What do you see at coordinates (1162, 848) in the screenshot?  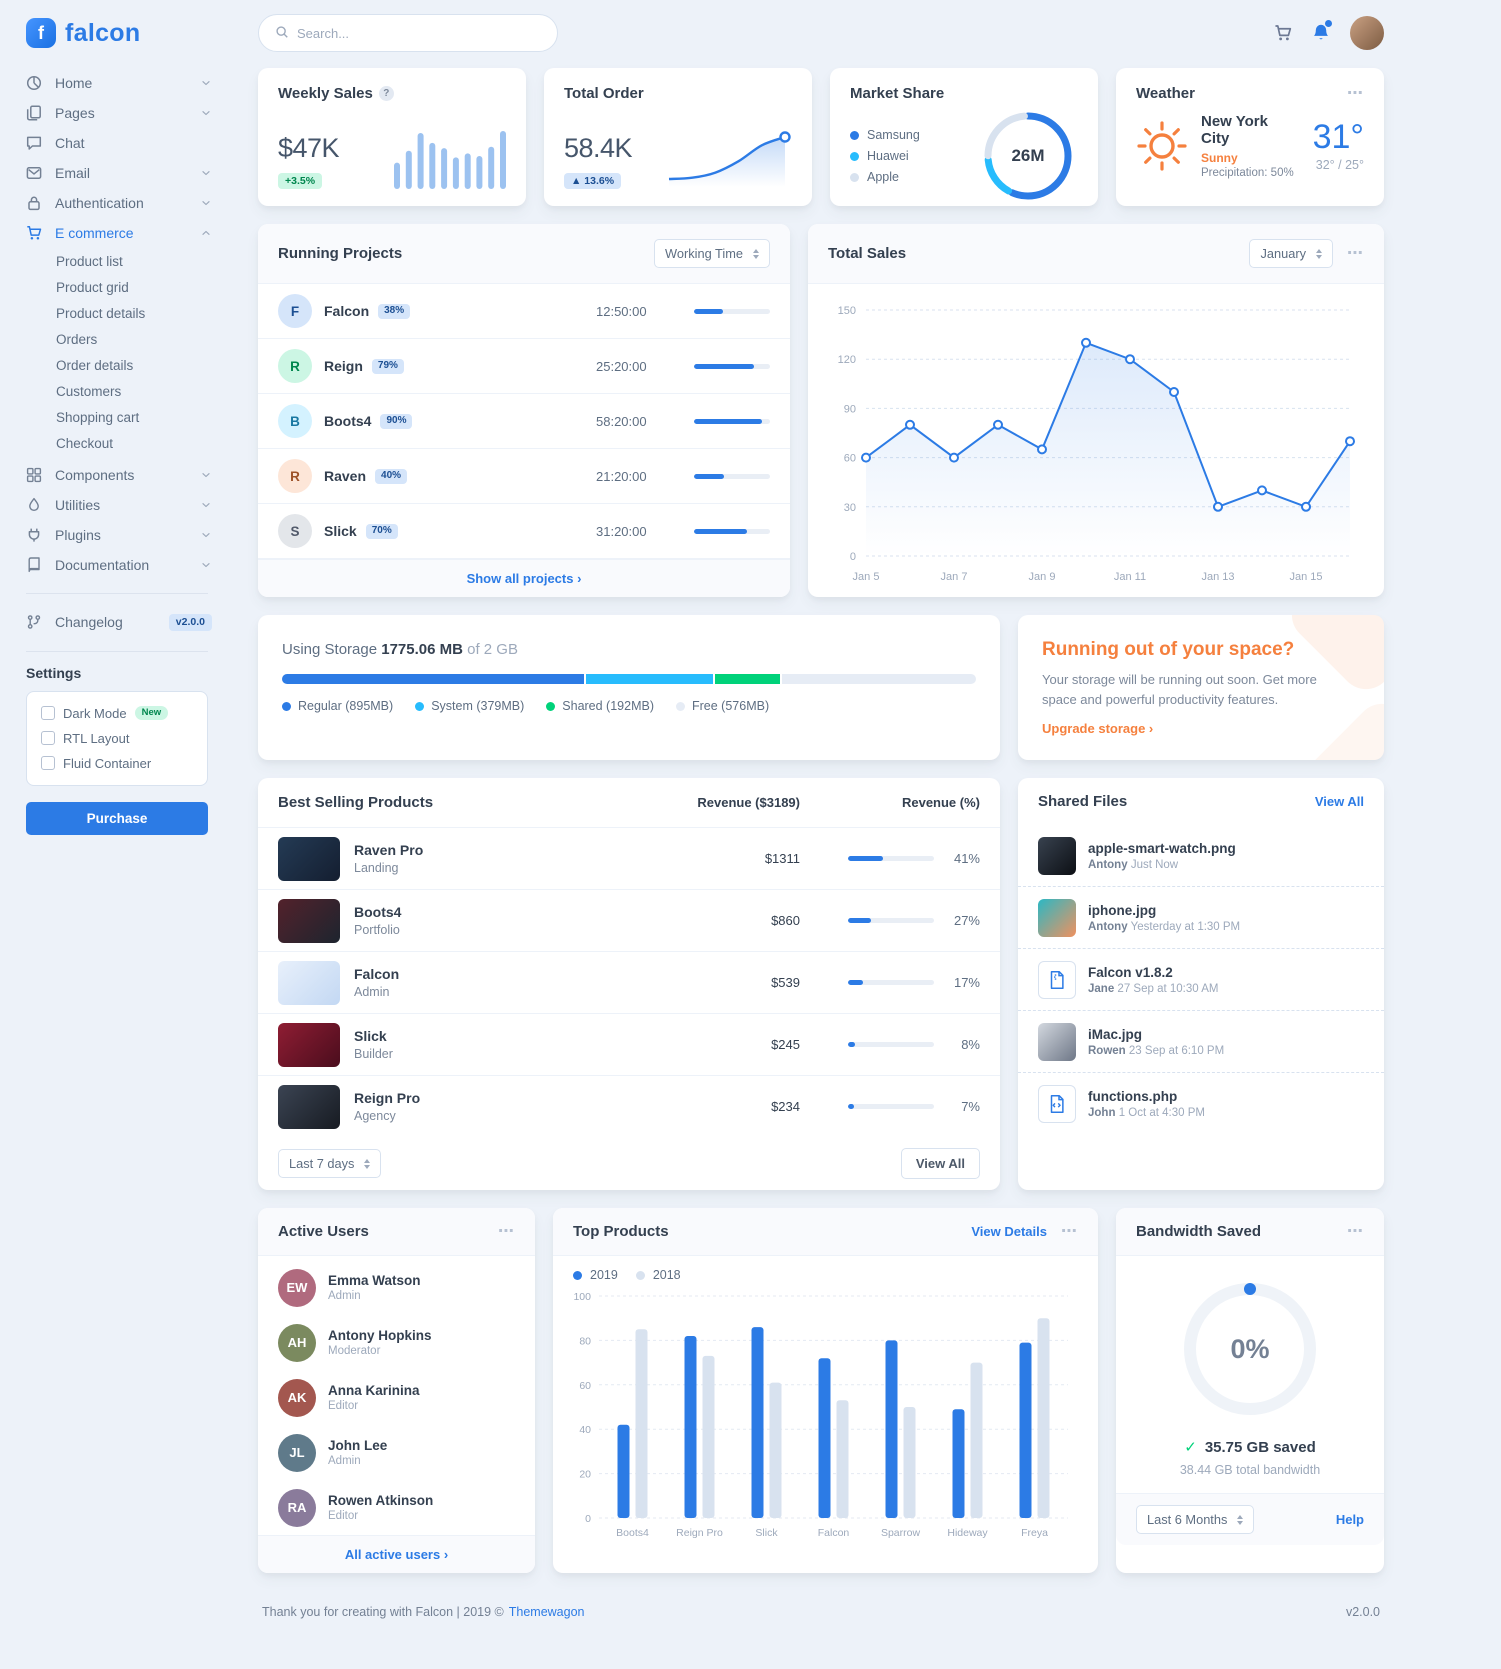 I see `file-name-link: apple-smart-watch.png` at bounding box center [1162, 848].